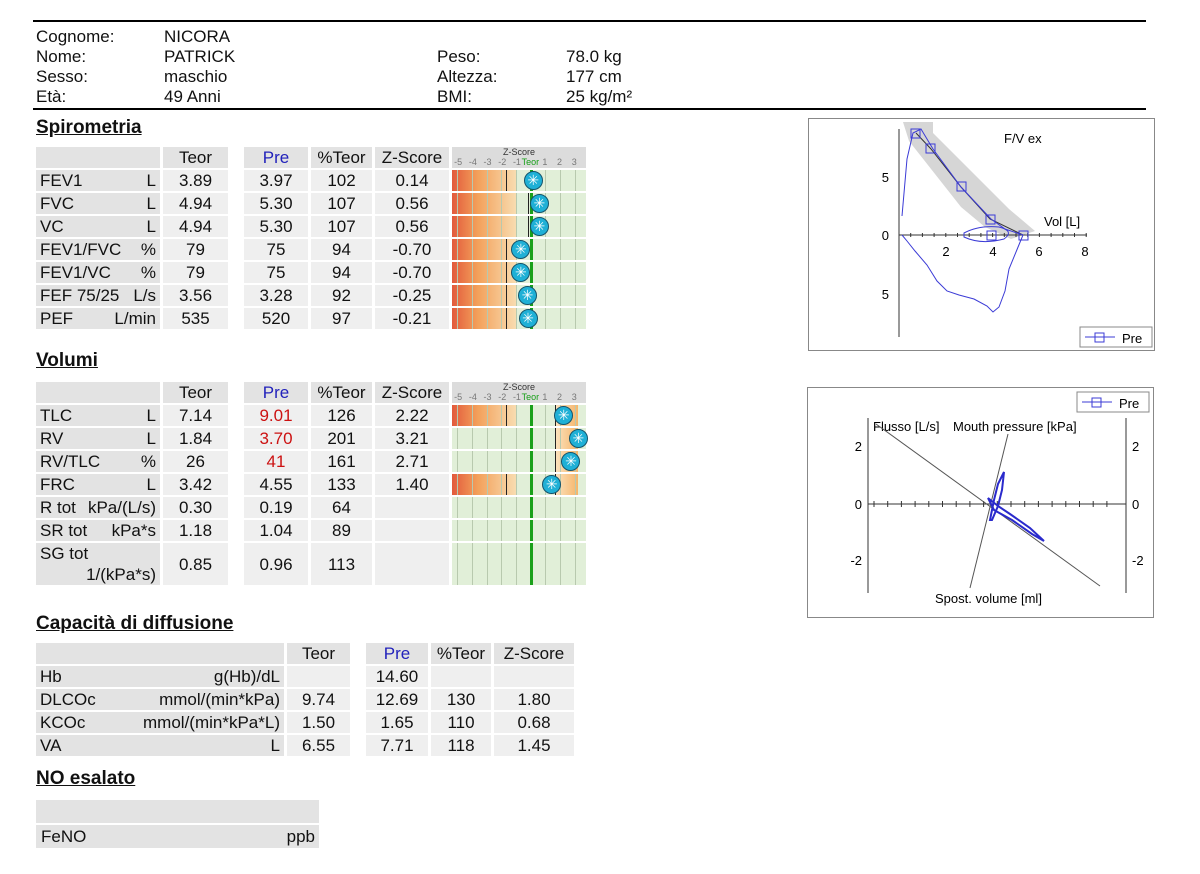 The width and height of the screenshot is (1200, 874). I want to click on diffusione-header-row: Teor Pre %Teor Z-Score, so click(305, 653).